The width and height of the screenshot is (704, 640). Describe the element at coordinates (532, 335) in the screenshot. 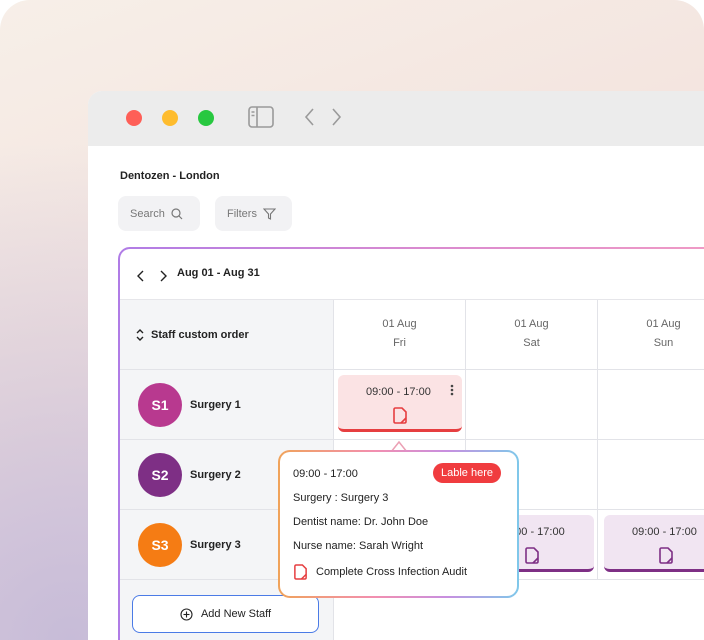

I see `day-header-sat: 01 Aug Sat` at that location.